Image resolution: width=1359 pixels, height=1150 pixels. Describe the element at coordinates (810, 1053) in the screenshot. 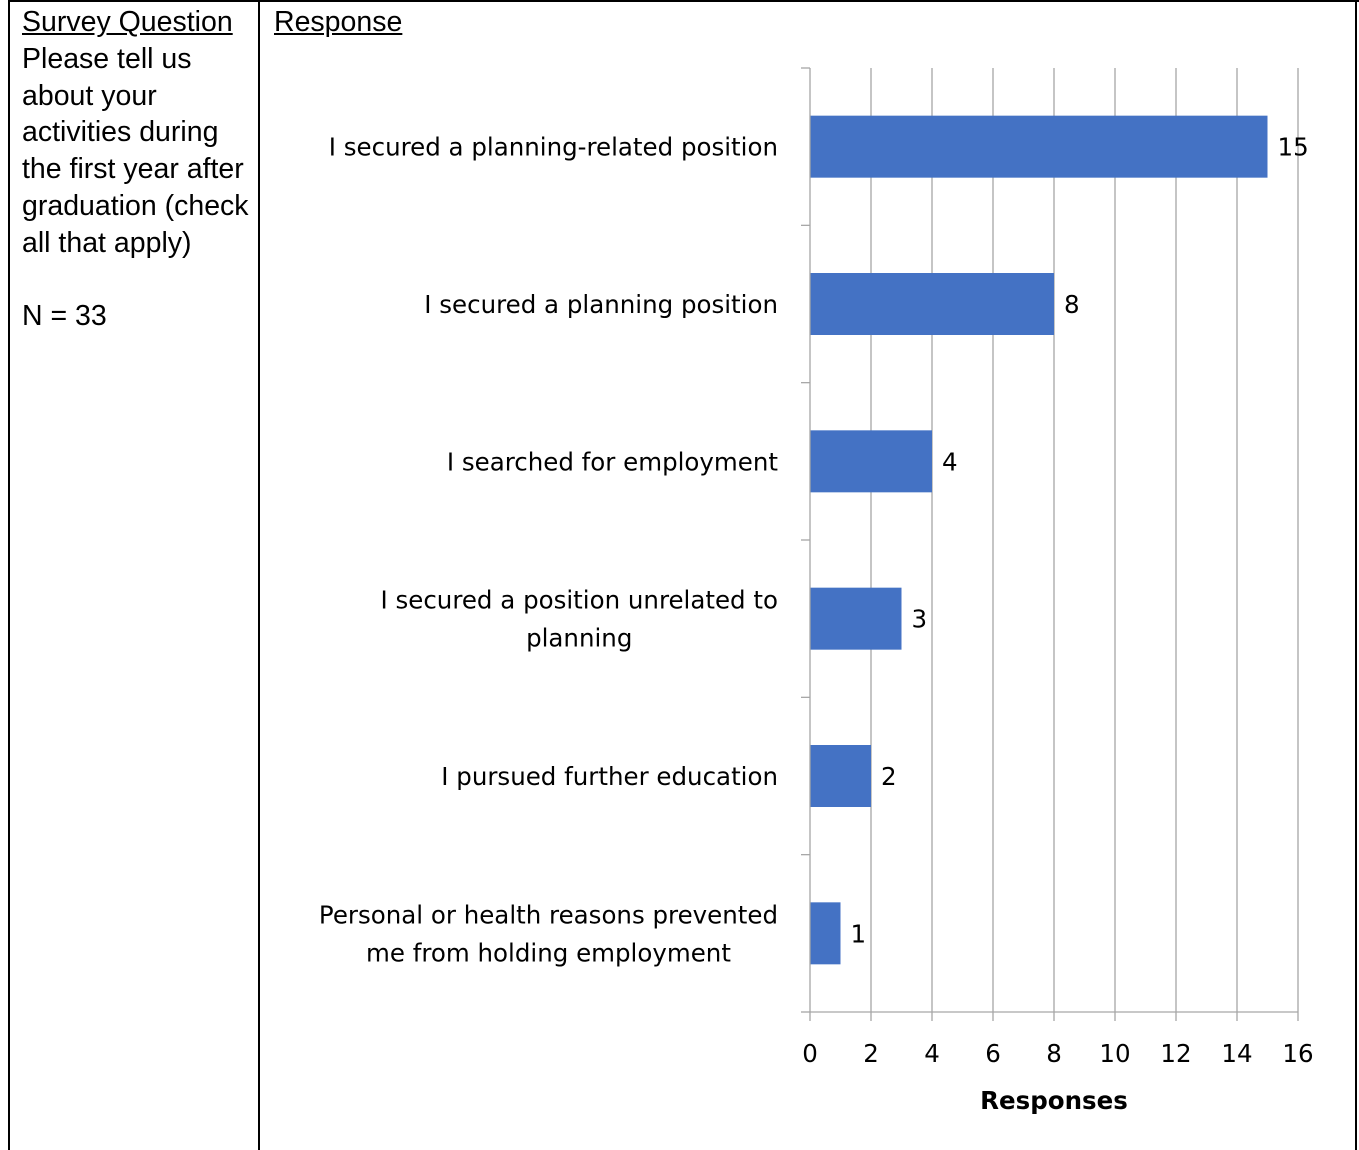

I see `x-tick-label-0: 0` at that location.